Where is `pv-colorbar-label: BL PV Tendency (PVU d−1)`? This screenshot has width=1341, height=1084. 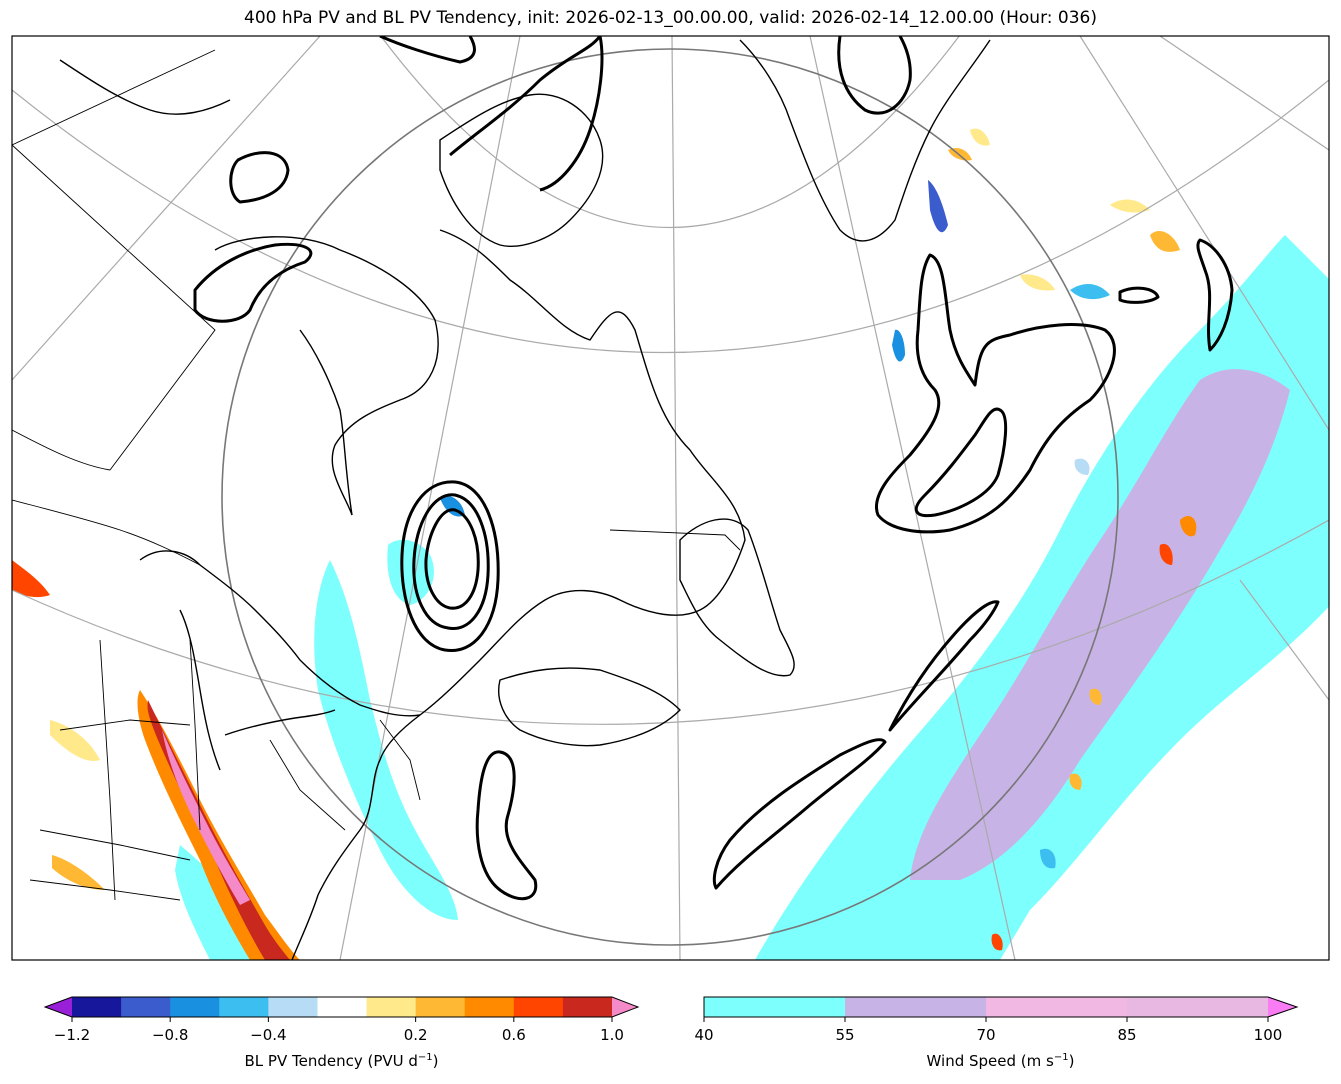 pv-colorbar-label: BL PV Tendency (PVU d−1) is located at coordinates (341, 1061).